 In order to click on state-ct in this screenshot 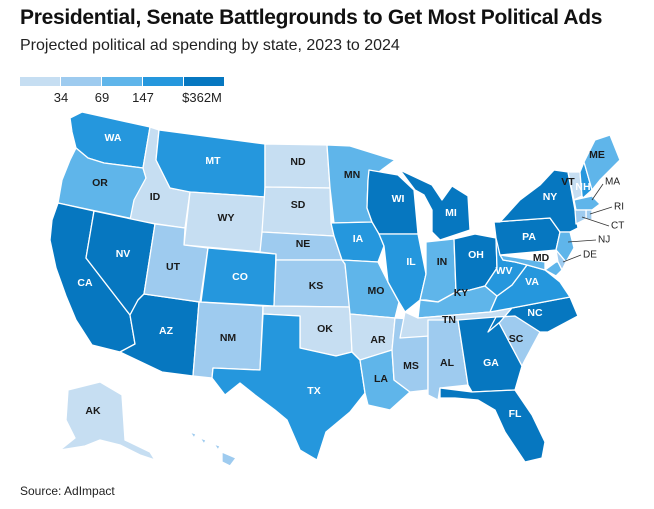, I will do `click(580, 217)`.